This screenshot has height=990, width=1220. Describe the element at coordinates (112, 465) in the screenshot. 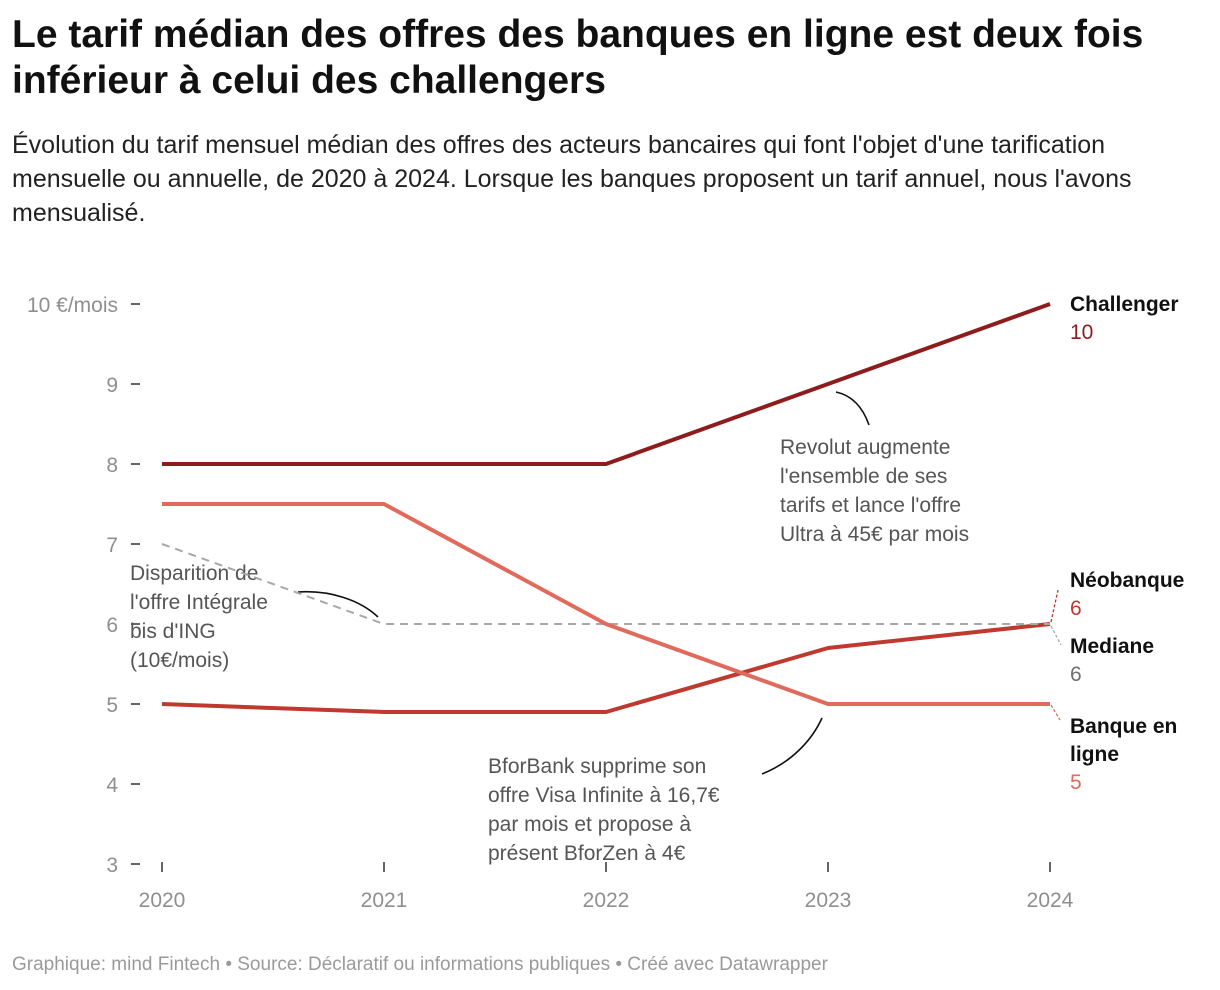

I see `y-tick-label: 8` at that location.